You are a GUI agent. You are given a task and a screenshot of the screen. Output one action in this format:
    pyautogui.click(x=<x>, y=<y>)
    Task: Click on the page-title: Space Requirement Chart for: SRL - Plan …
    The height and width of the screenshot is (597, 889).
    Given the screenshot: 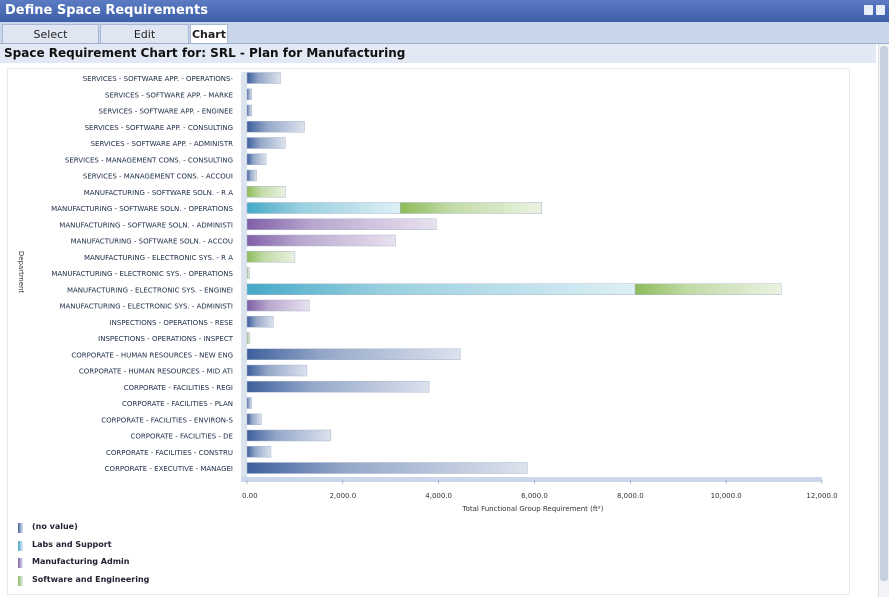 What is the action you would take?
    pyautogui.click(x=438, y=53)
    